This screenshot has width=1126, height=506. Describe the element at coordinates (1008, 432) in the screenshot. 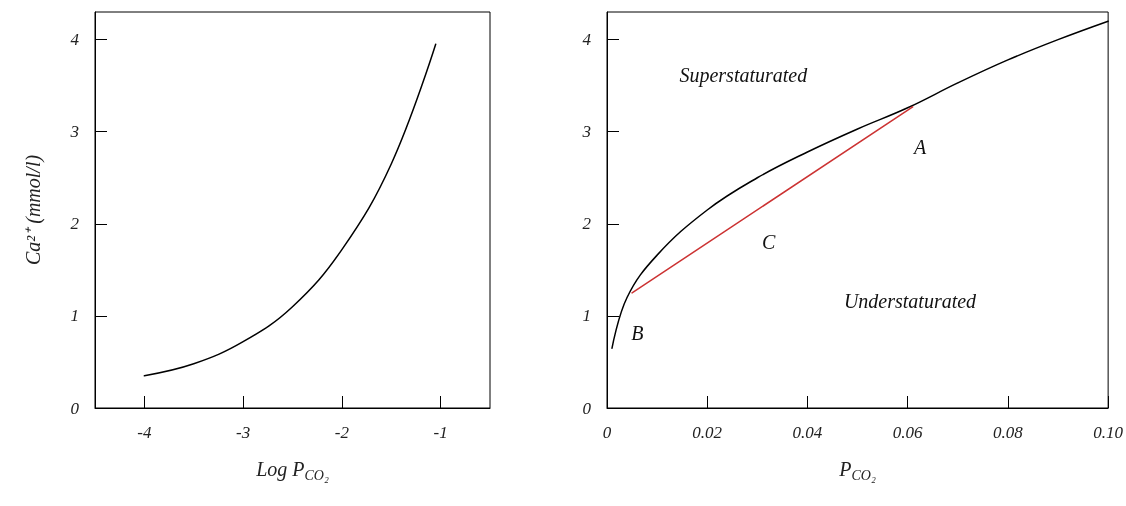

I see `x-tick-label: 0.08` at that location.